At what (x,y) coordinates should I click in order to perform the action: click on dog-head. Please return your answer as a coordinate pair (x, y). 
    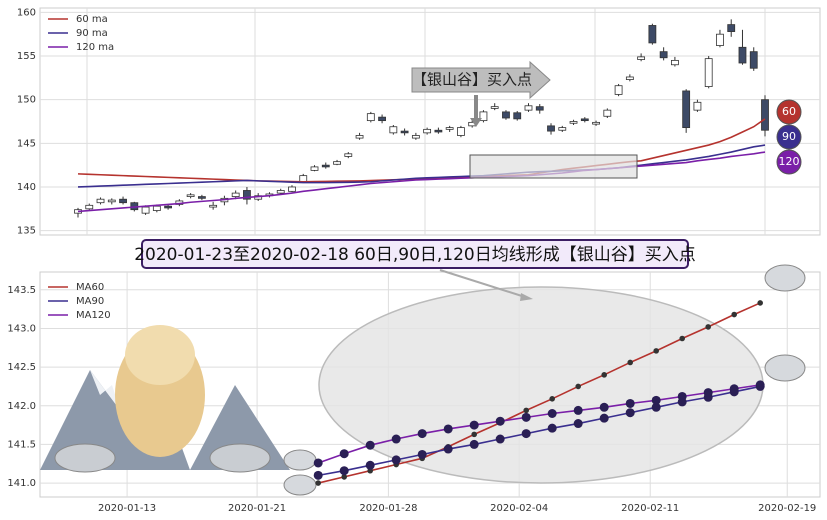
    Looking at the image, I should click on (160, 355).